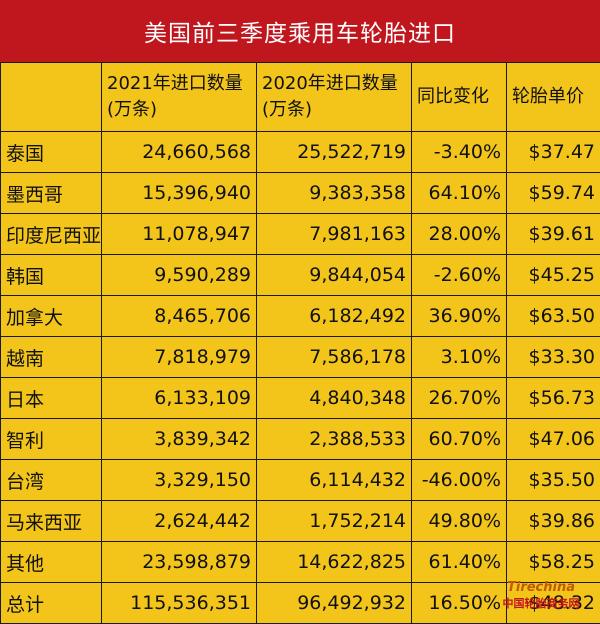 The height and width of the screenshot is (624, 600). Describe the element at coordinates (334, 398) in the screenshot. I see `cell-2020: 4,840,348` at that location.